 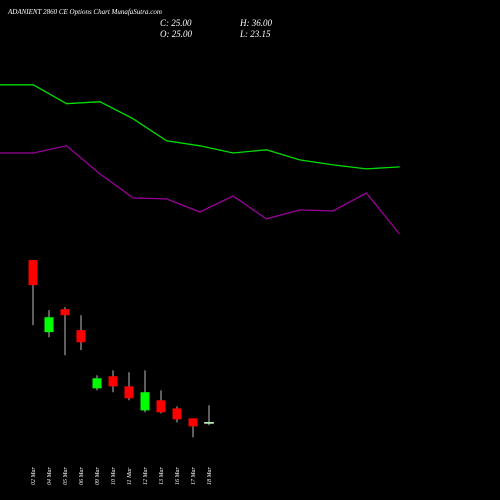 I want to click on x-tick-label: 05 Mar, so click(x=66, y=476).